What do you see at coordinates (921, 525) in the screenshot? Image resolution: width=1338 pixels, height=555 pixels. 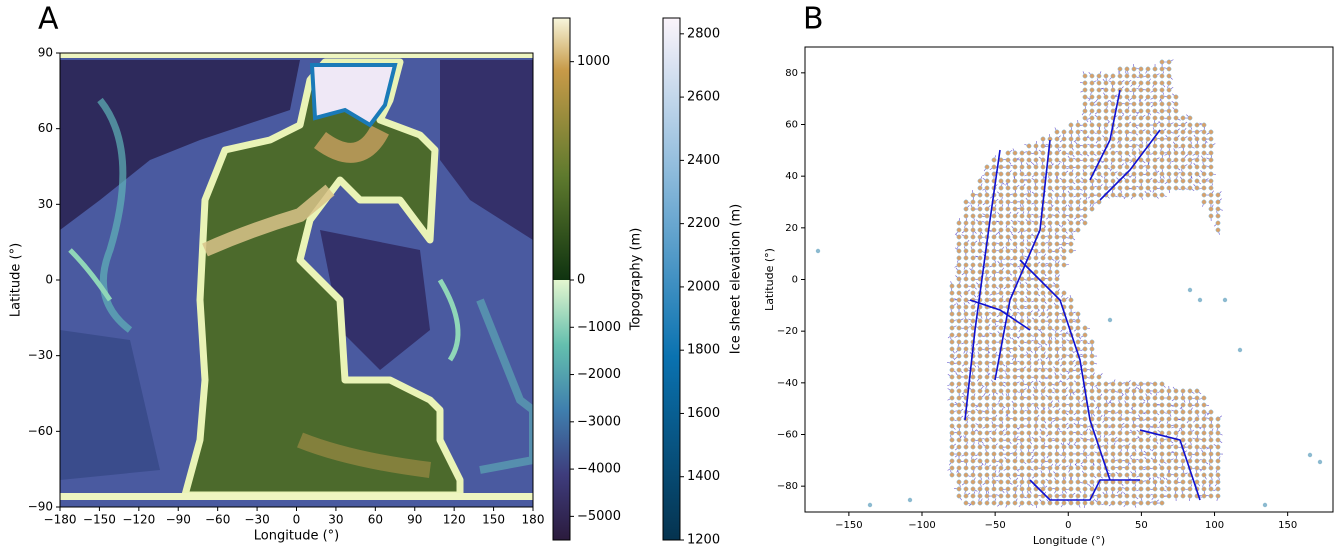 I see `x-tick-label: −100` at bounding box center [921, 525].